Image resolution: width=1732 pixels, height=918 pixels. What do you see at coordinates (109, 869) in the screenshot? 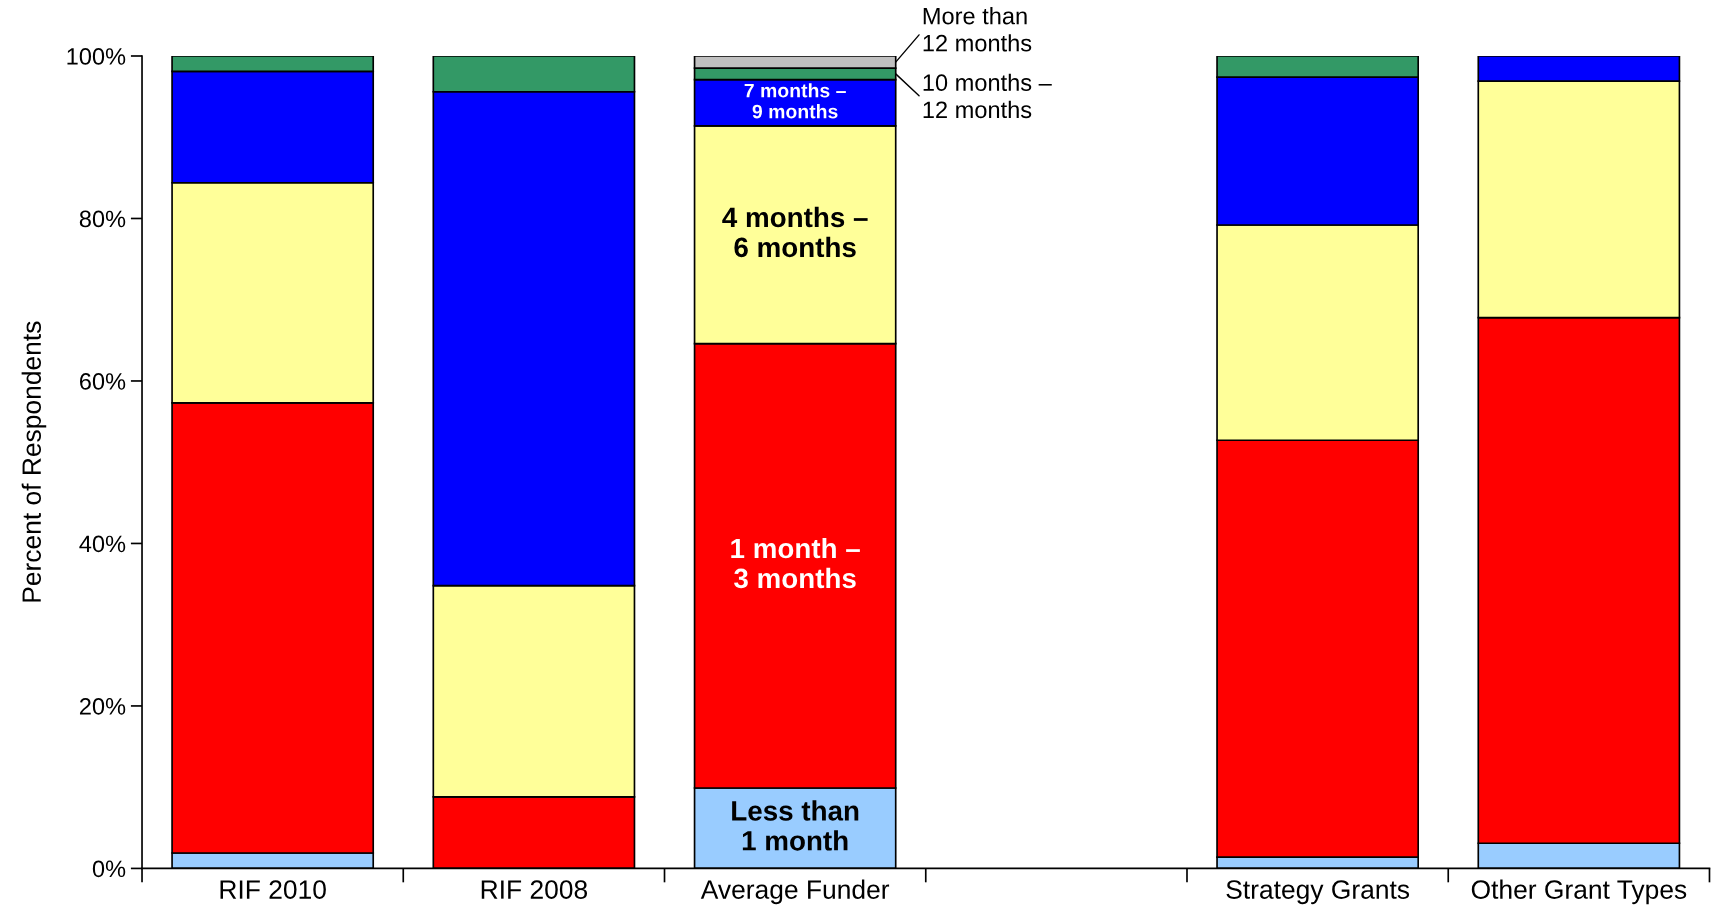
I see `y-tick-label: 0%` at bounding box center [109, 869].